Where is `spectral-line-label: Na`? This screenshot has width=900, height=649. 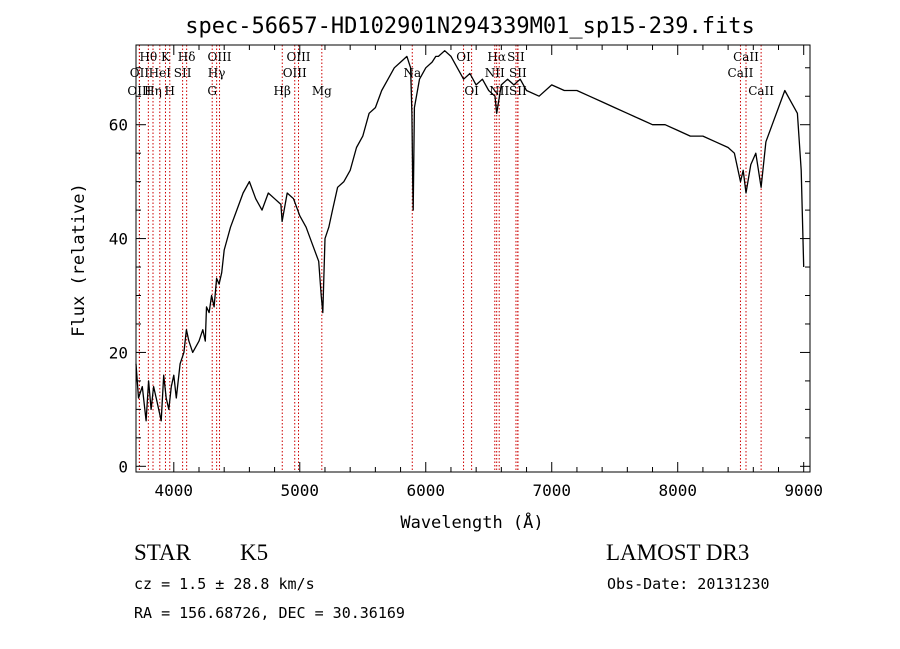 spectral-line-label: Na is located at coordinates (412, 73).